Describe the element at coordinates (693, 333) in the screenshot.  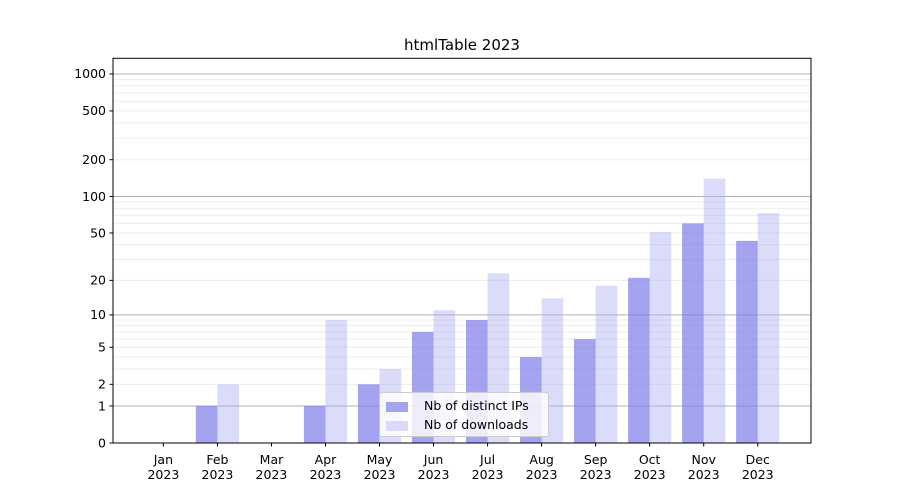
I see `bar-nov-distinct-ips` at that location.